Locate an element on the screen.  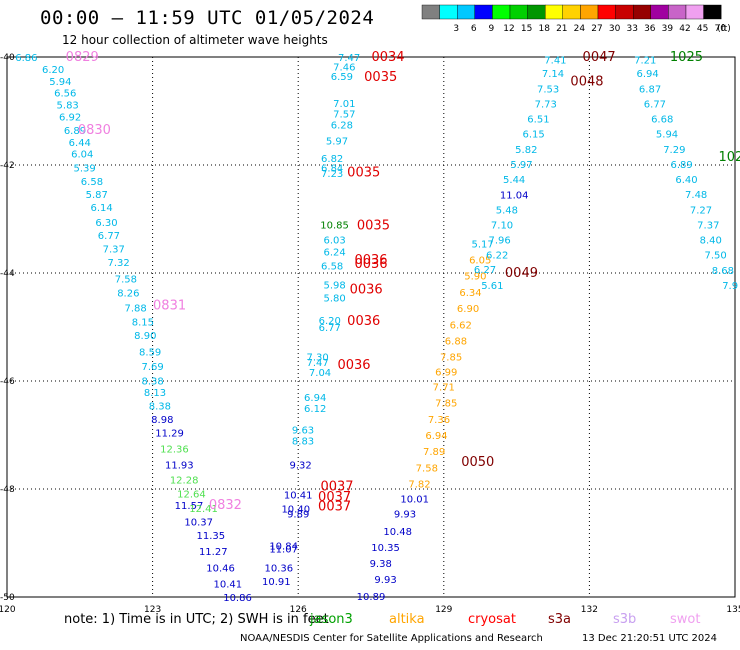
wave-height-point: 6.30 is located at coordinates (106, 223).